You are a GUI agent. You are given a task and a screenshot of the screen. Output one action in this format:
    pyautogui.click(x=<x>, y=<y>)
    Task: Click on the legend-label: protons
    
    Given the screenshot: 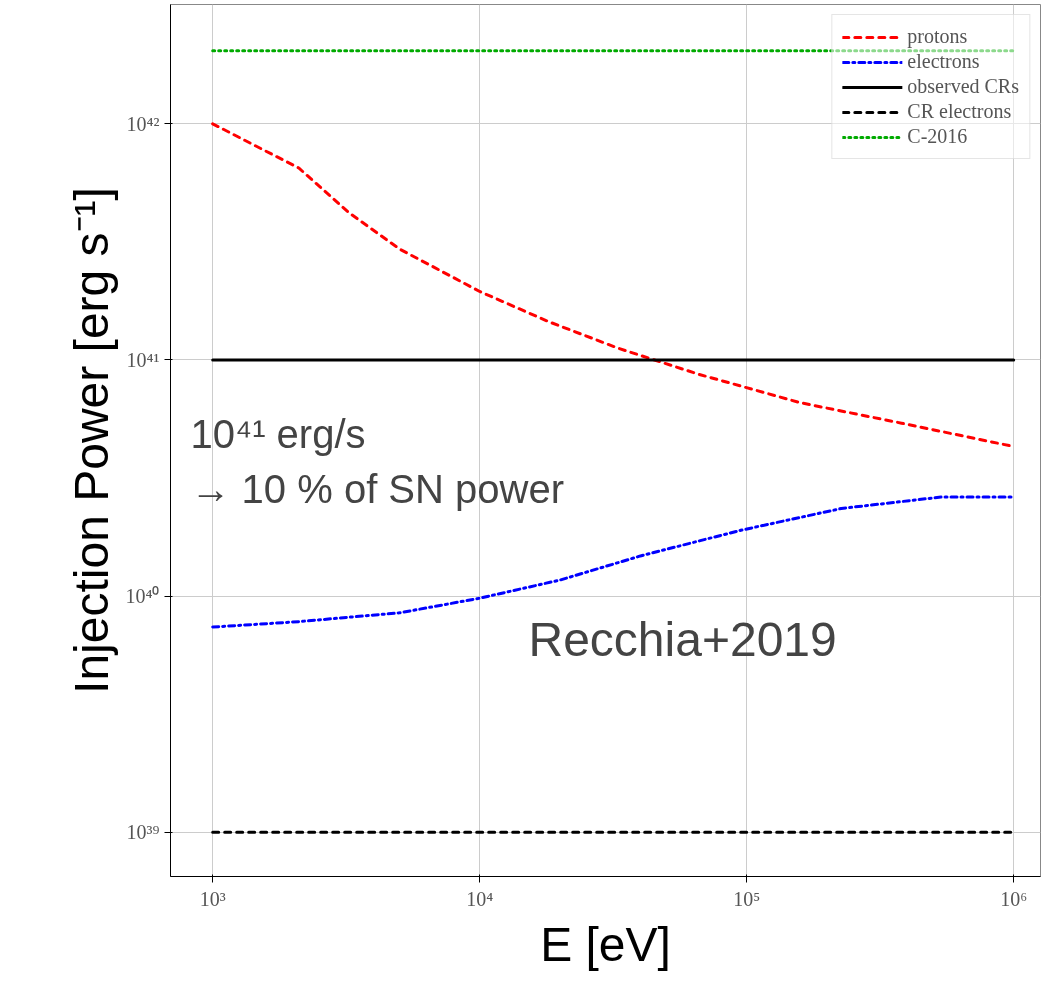 What is the action you would take?
    pyautogui.click(x=937, y=36)
    